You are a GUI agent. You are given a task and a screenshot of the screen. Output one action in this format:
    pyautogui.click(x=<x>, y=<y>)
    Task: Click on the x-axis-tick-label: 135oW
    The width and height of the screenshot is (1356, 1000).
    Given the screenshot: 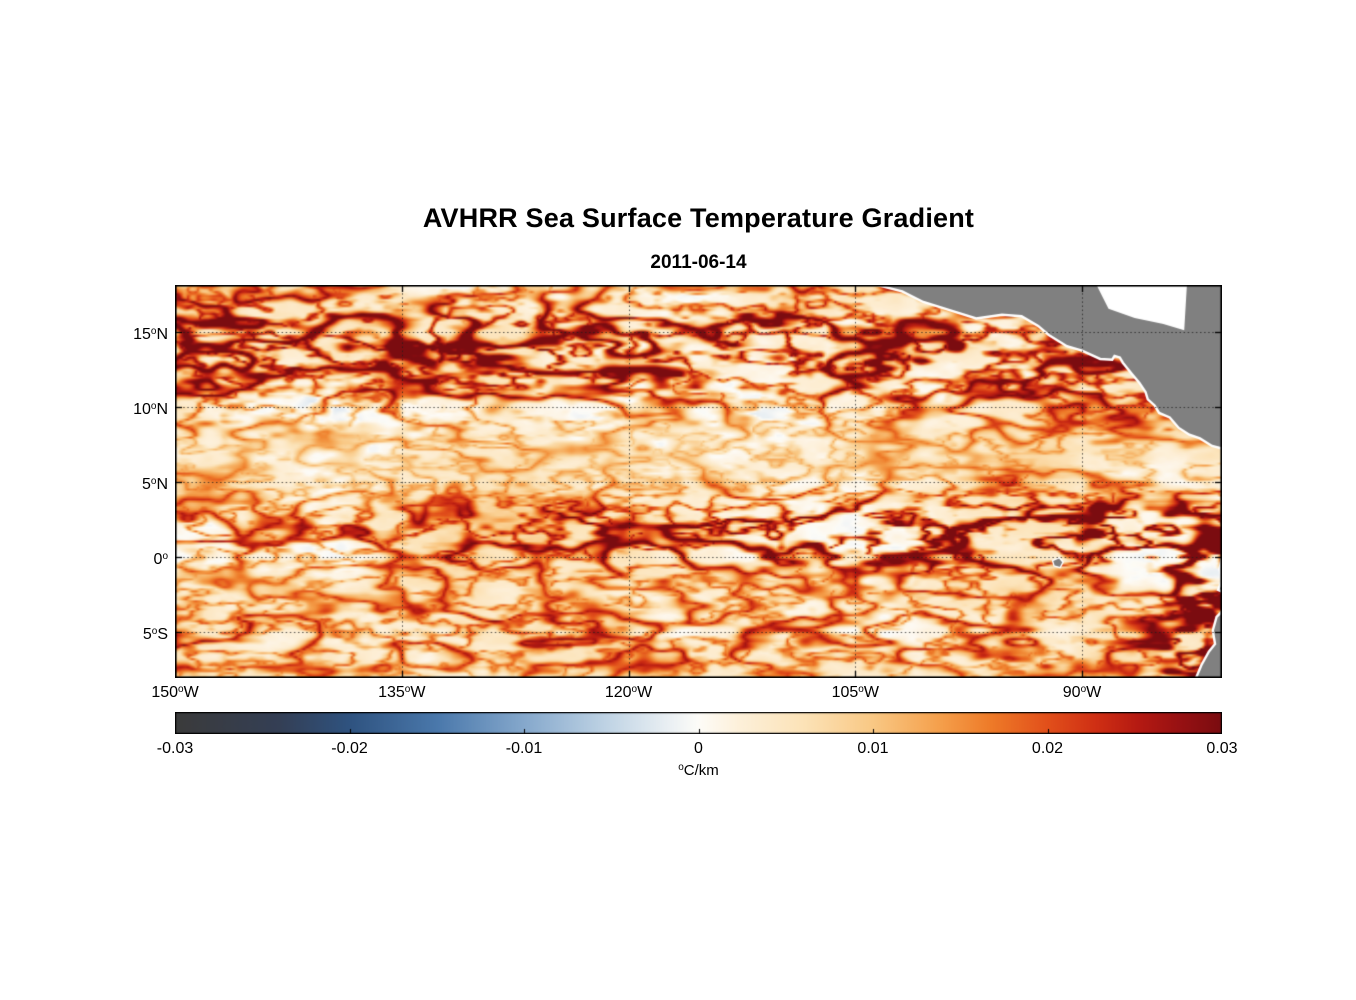 What is the action you would take?
    pyautogui.click(x=402, y=692)
    